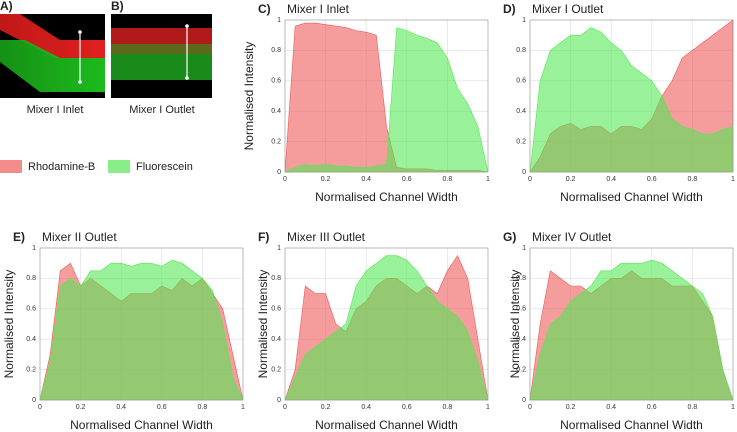 This screenshot has width=737, height=432. Describe the element at coordinates (572, 237) in the screenshot. I see `chart-title: Mixer IV Outlet` at that location.